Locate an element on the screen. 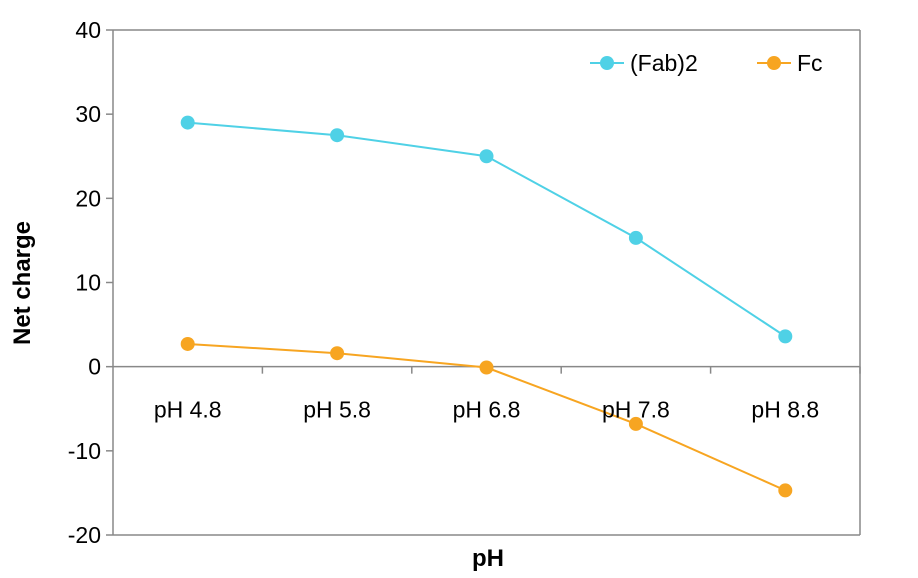  y-tick-label: -10 is located at coordinates (84, 451).